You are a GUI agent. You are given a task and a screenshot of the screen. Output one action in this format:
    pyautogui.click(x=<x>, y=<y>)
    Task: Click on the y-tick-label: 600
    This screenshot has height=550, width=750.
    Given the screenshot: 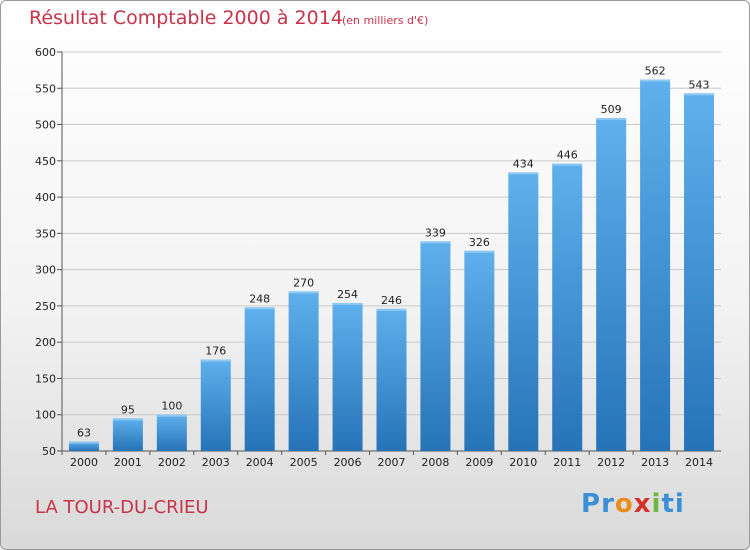 What is the action you would take?
    pyautogui.click(x=45, y=52)
    